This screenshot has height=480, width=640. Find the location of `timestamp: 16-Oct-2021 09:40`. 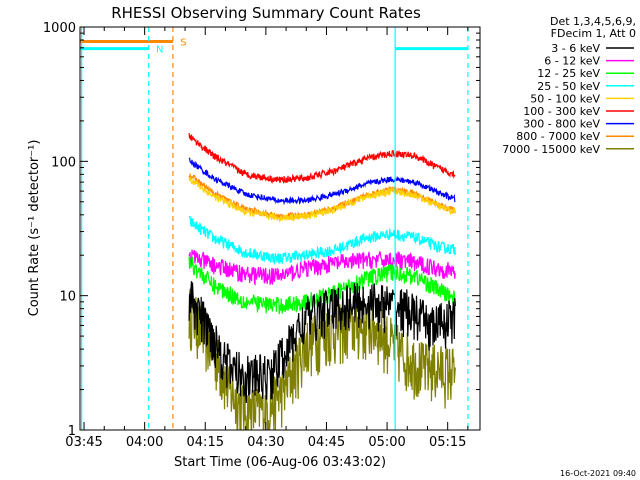

timestamp: 16-Oct-2021 09:40 is located at coordinates (598, 473).